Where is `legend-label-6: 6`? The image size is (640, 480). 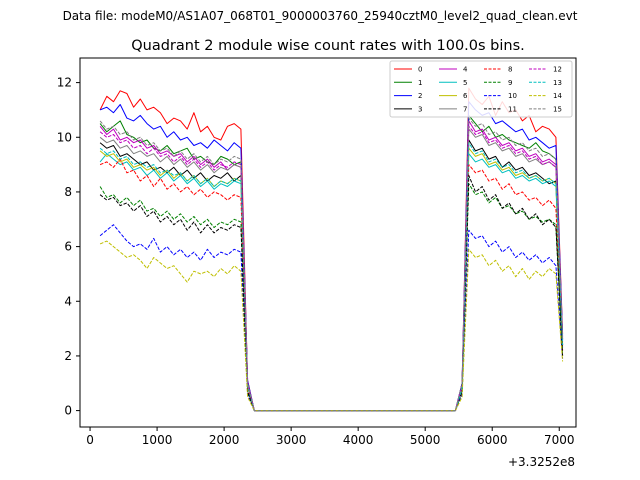
legend-label-6: 6 is located at coordinates (465, 96).